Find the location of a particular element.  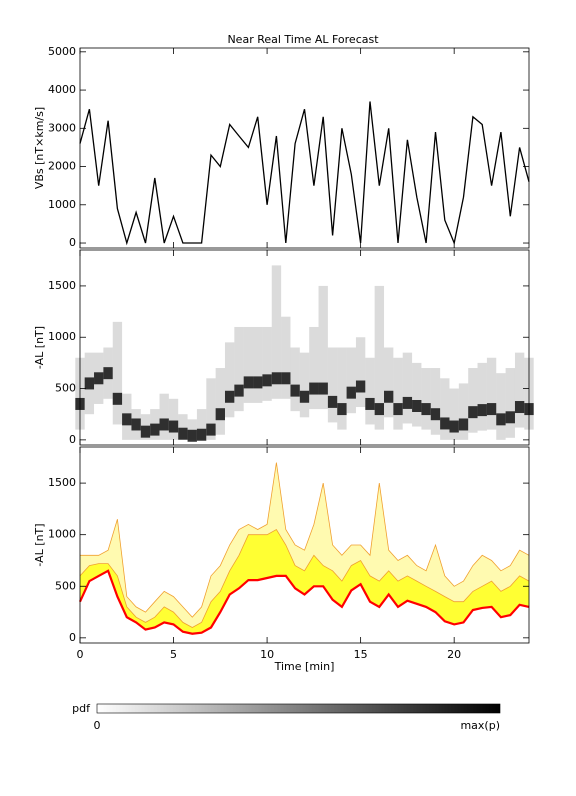

x-axis-label: Time [min] is located at coordinates (304, 666).